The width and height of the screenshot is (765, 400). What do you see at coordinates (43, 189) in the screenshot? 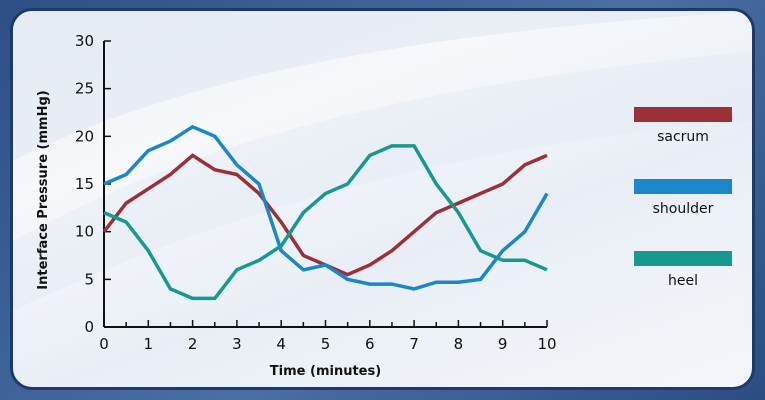
I see `y-axis-label: Interface Pressure (mmHg)` at bounding box center [43, 189].